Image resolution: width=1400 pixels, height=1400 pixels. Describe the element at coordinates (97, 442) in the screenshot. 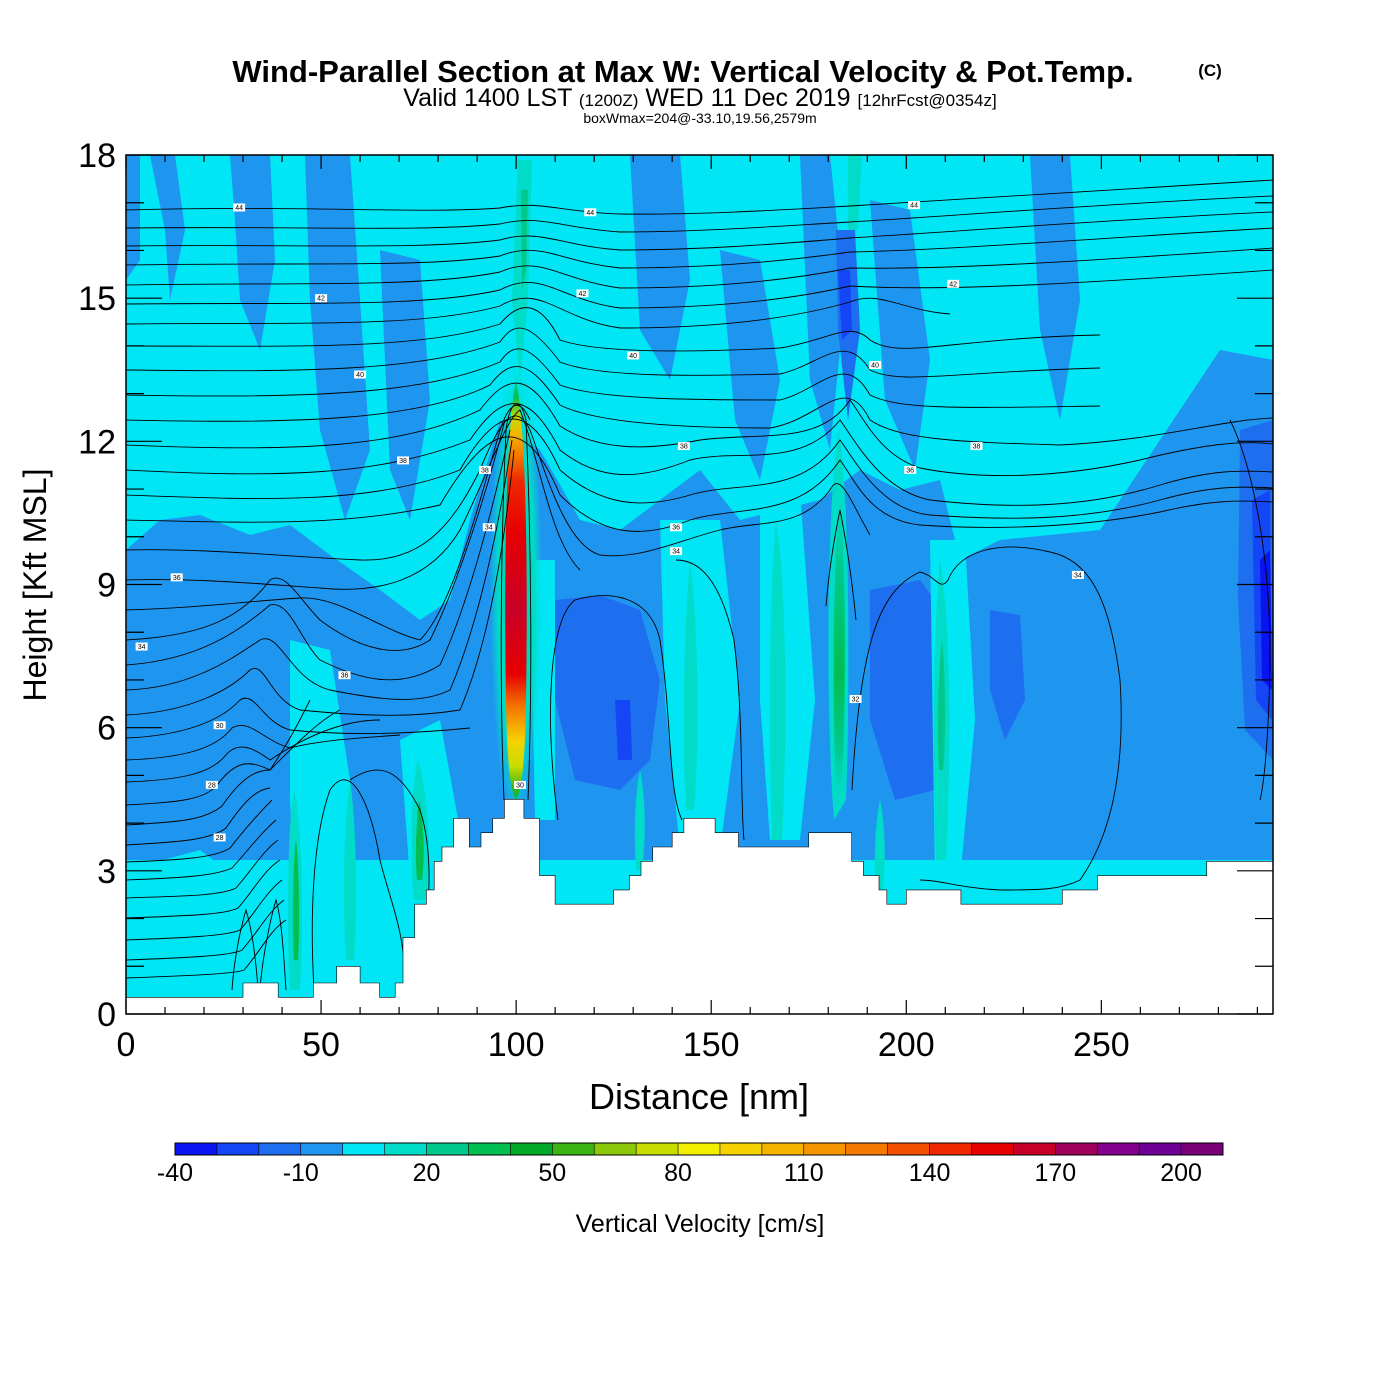

I see `y-tick-label: 12` at that location.